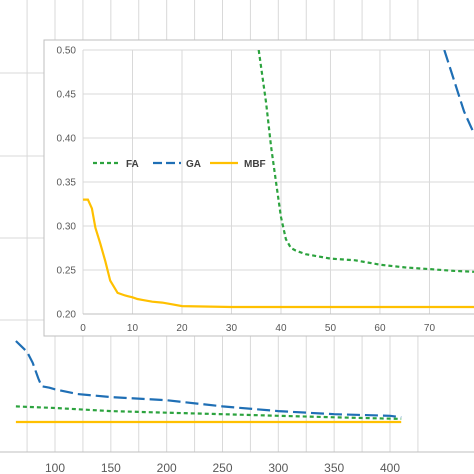  Describe the element at coordinates (334, 467) in the screenshot. I see `x-tick-label: 350` at that location.